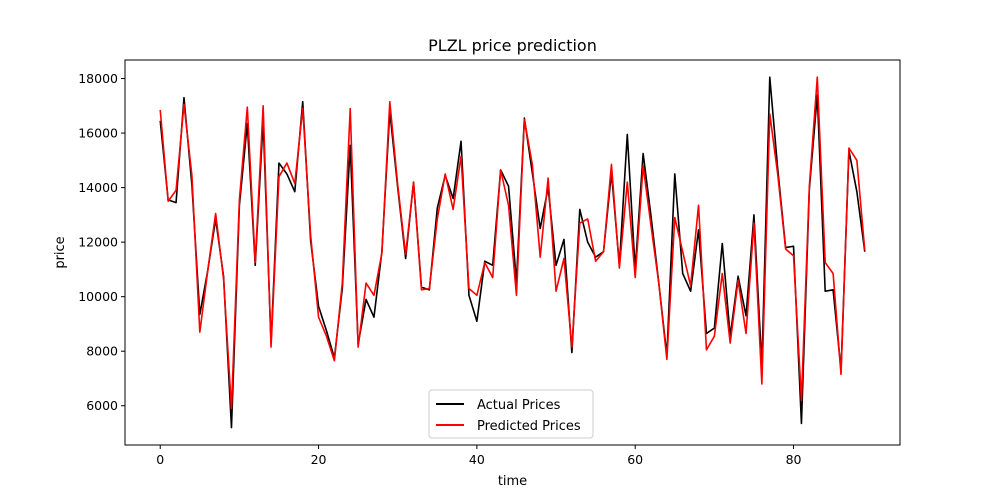 The width and height of the screenshot is (1000, 500). Describe the element at coordinates (160, 459) in the screenshot. I see `x-tick-label: 0` at that location.